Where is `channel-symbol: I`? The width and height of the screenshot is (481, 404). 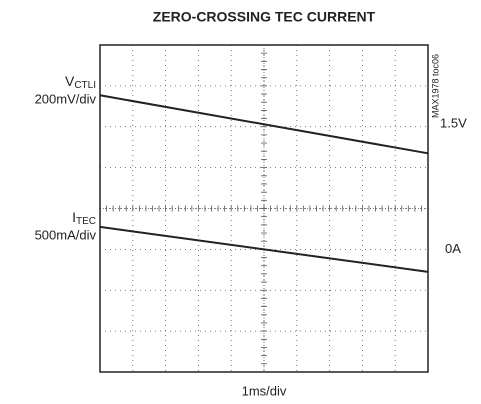
channel-symbol: I is located at coordinates (74, 217).